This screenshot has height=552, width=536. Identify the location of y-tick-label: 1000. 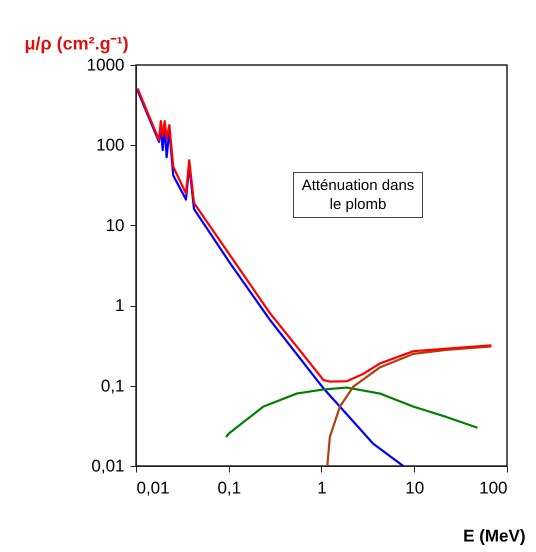
(105, 65).